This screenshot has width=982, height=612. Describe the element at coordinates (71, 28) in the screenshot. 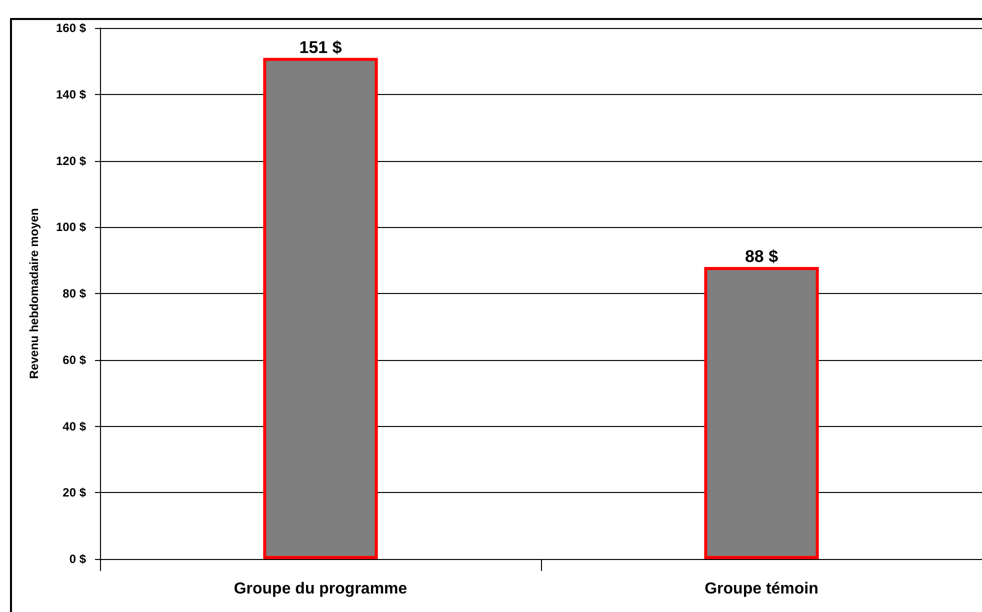

I see `y-tick-label: 160 $` at that location.